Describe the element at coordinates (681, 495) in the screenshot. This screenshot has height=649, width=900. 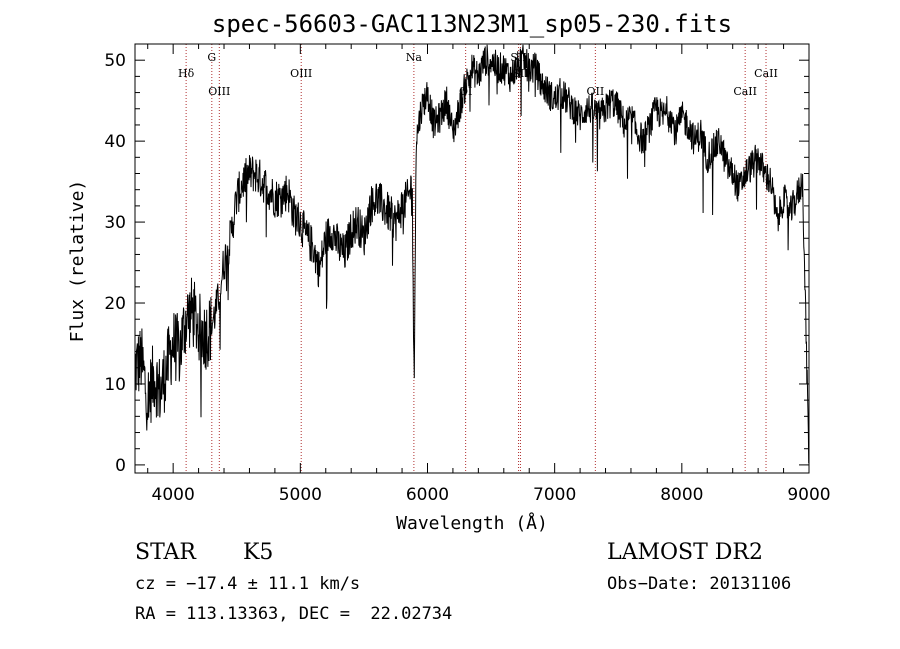
I see `x-tick-label: 8000` at that location.